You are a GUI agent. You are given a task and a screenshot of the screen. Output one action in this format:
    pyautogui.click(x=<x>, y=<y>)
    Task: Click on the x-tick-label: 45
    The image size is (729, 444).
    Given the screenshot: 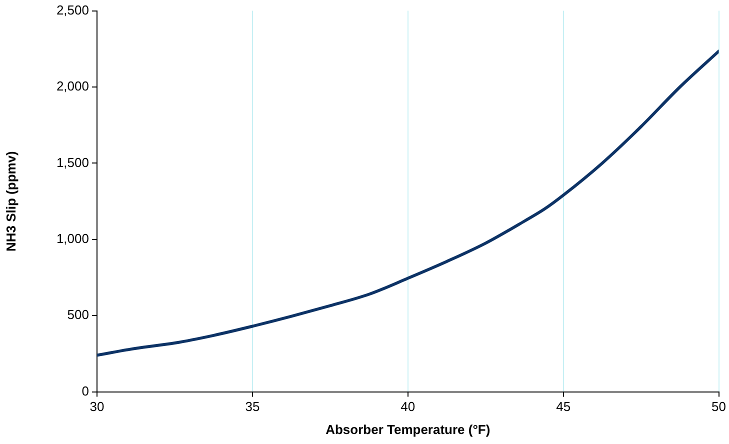 What is the action you would take?
    pyautogui.click(x=563, y=406)
    